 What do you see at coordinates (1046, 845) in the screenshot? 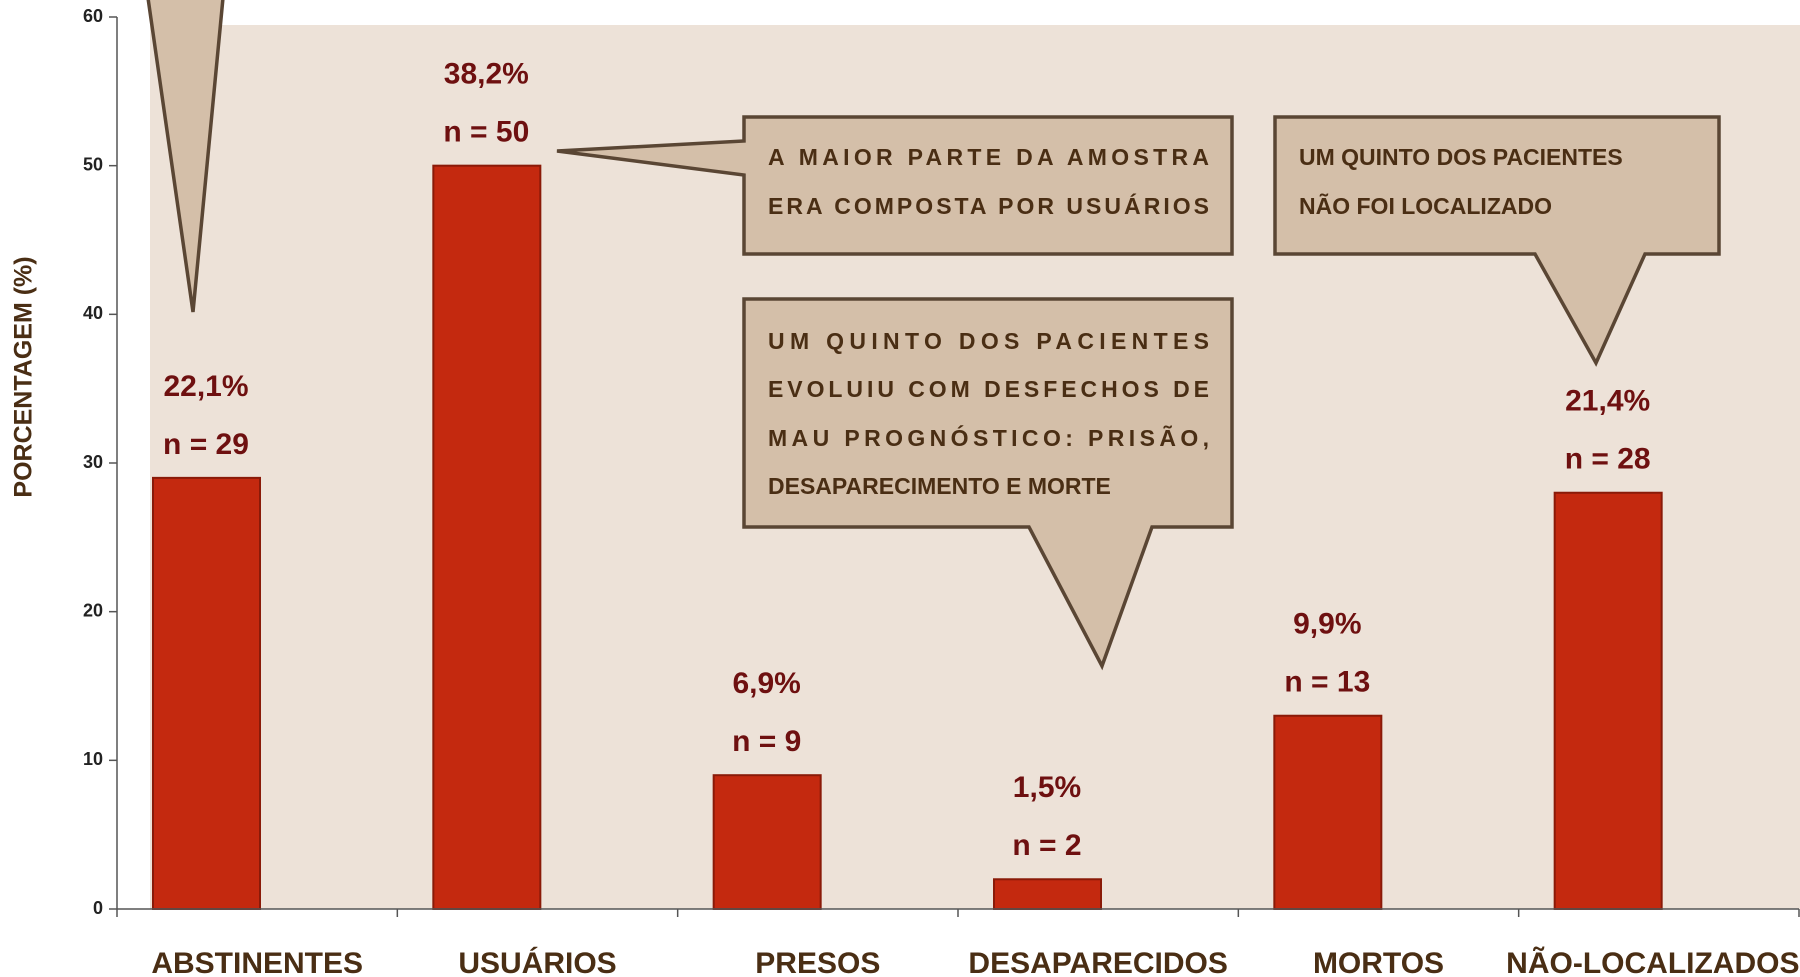
I see `value-label: n = 2` at bounding box center [1046, 845].